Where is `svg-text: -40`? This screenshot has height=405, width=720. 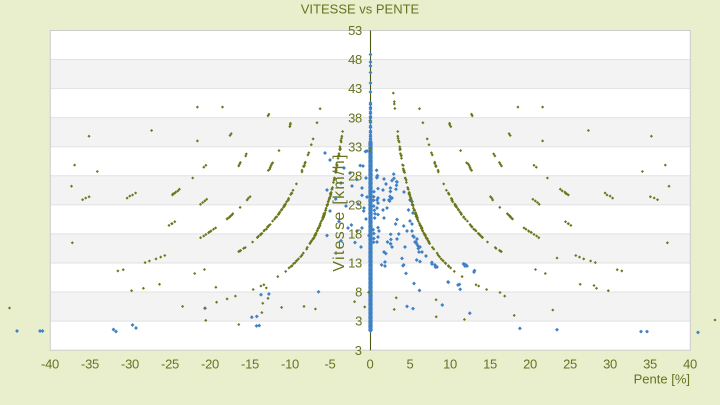
svg-text: -40 is located at coordinates (50, 364).